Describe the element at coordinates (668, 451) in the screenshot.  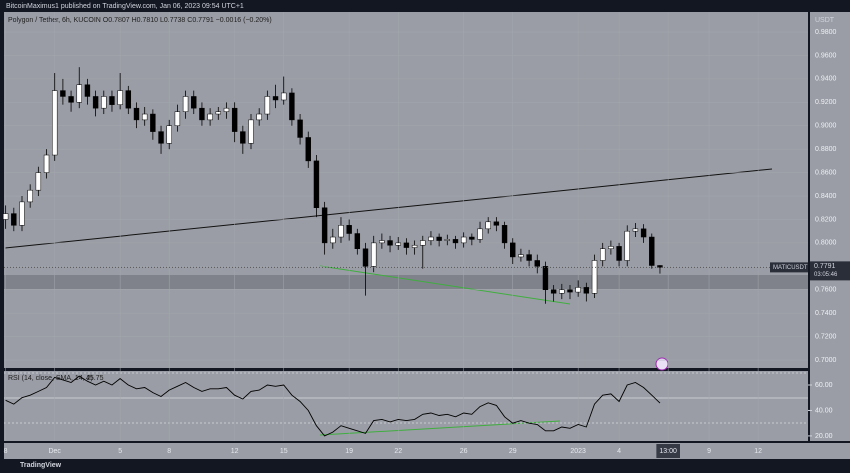
I see `x-tick-label: 13:00` at that location.